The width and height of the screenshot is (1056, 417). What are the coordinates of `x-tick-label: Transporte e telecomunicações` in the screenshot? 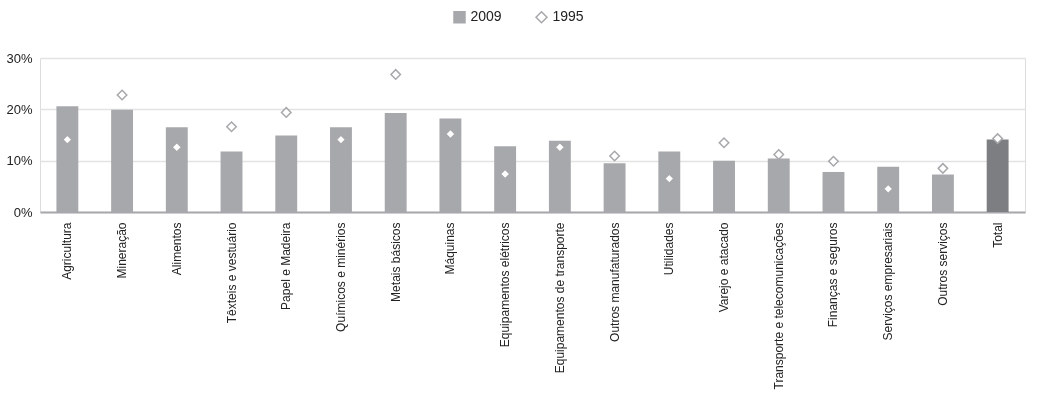 It's located at (778, 306).